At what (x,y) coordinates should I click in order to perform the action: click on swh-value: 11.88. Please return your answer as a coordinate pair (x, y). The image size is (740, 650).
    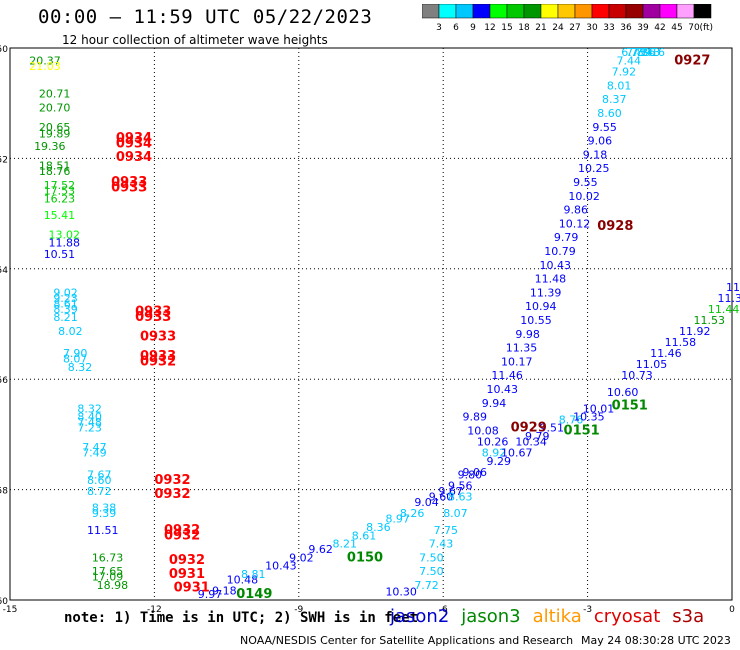
    Looking at the image, I should click on (65, 243).